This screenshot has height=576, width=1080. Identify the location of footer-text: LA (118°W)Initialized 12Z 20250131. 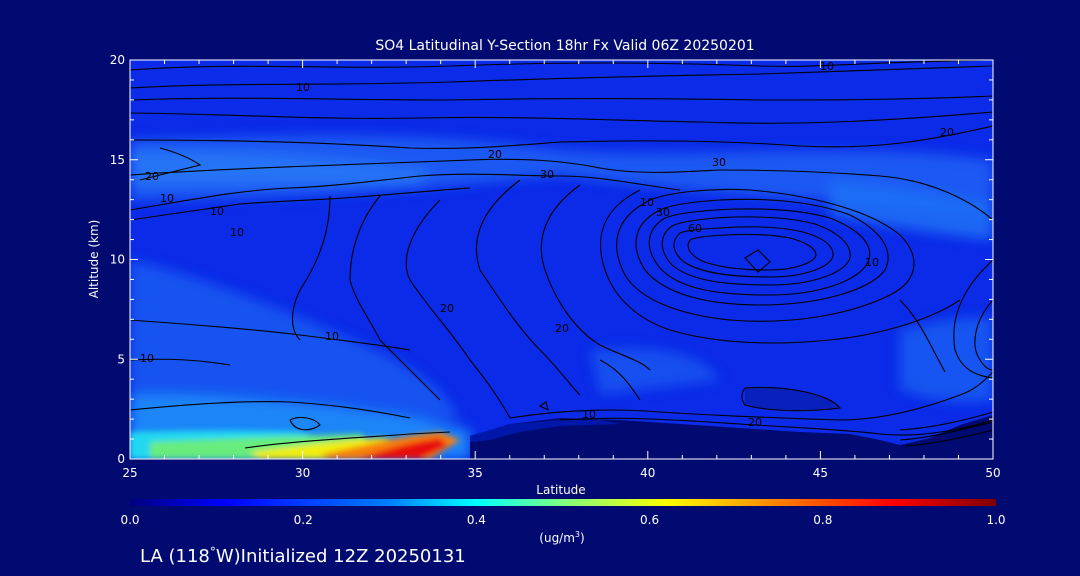
(303, 556).